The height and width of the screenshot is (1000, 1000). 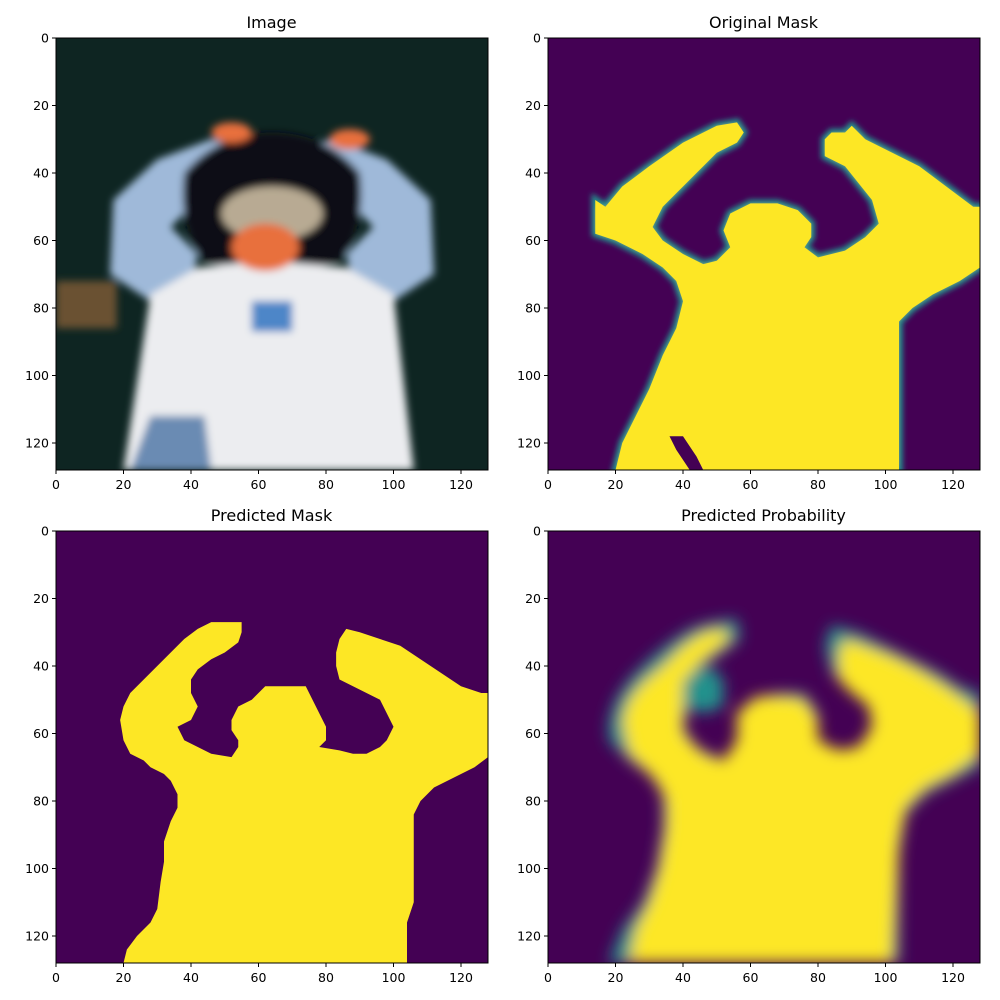 What do you see at coordinates (171, 443) in the screenshot?
I see `photo-jeans` at bounding box center [171, 443].